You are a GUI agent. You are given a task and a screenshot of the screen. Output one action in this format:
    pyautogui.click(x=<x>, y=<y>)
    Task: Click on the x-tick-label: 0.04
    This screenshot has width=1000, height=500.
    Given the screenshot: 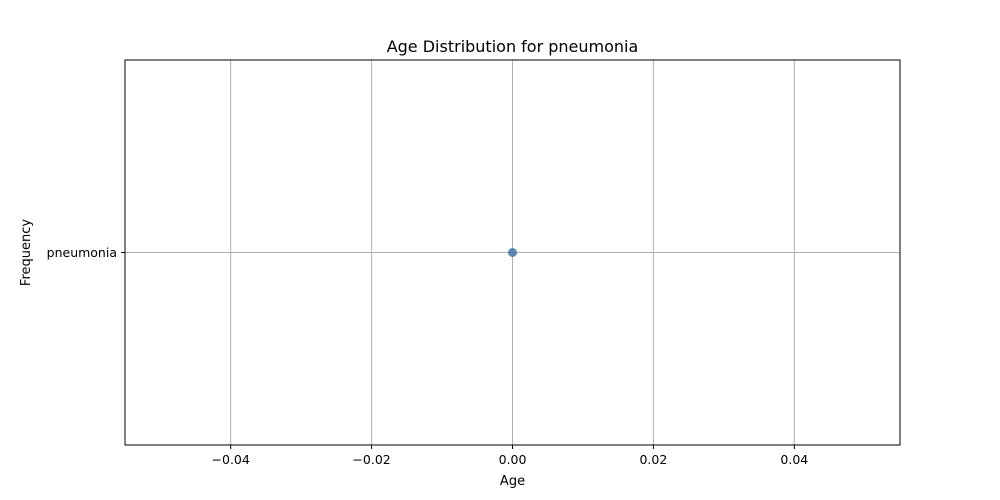 What is the action you would take?
    pyautogui.click(x=794, y=459)
    